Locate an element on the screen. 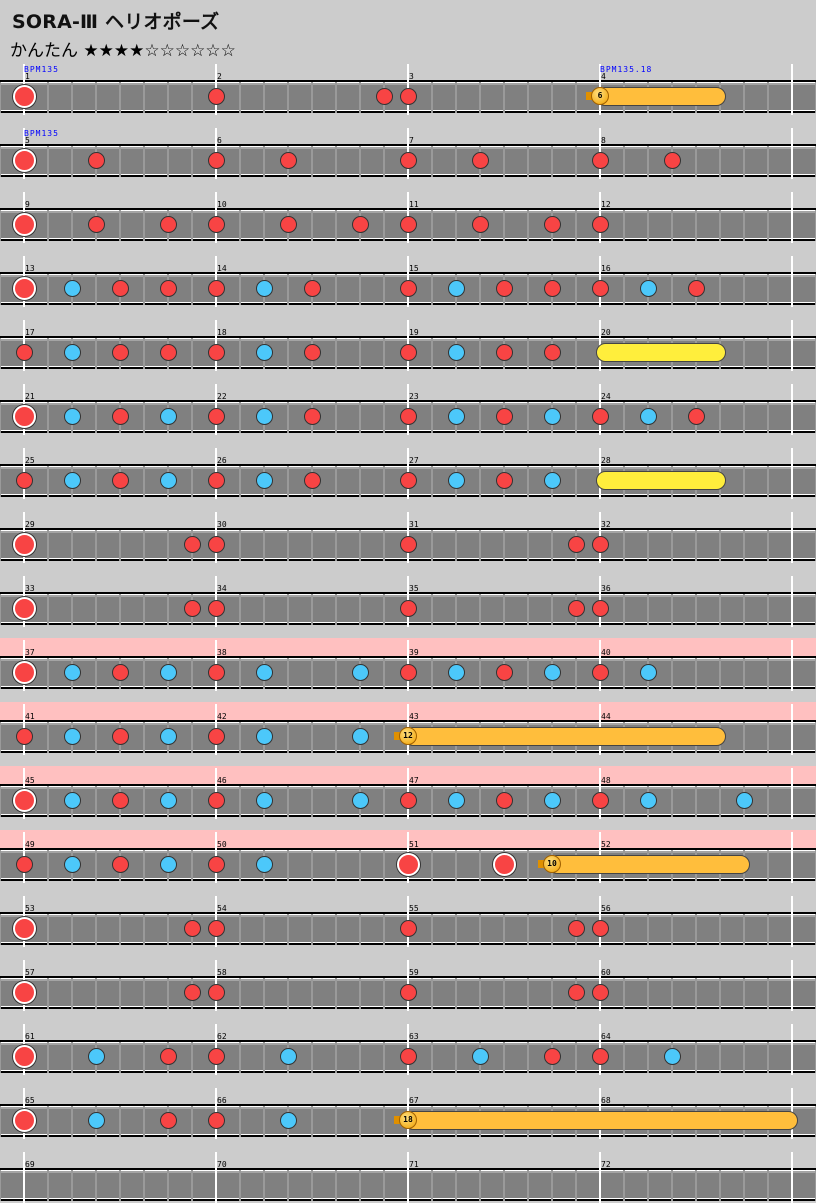 This screenshot has height=1203, width=816. measure-number: 51 is located at coordinates (414, 844).